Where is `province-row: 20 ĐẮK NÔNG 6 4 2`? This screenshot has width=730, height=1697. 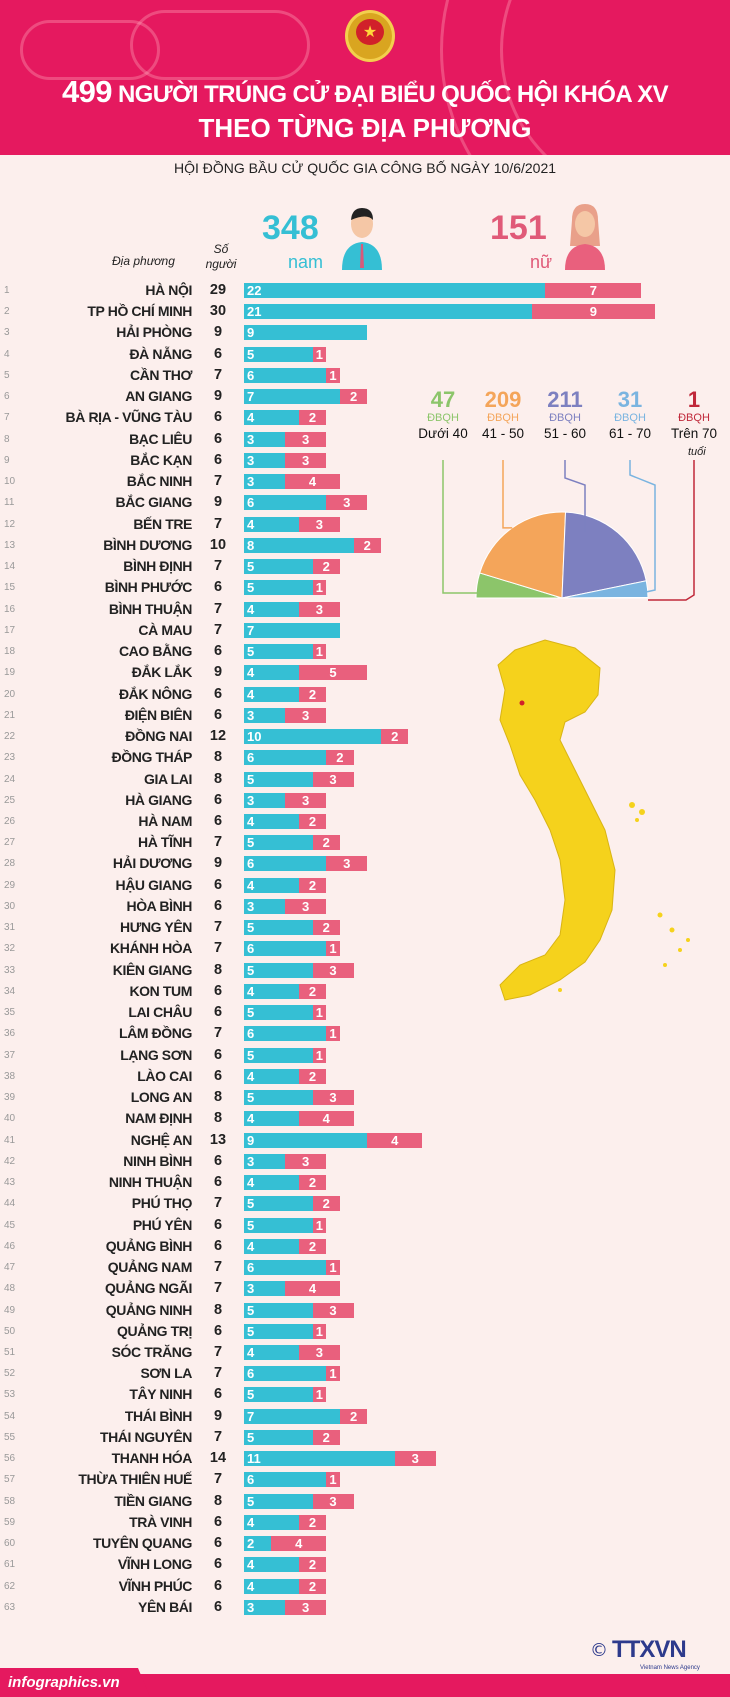 province-row: 20 ĐẮK NÔNG 6 4 2 is located at coordinates (365, 694).